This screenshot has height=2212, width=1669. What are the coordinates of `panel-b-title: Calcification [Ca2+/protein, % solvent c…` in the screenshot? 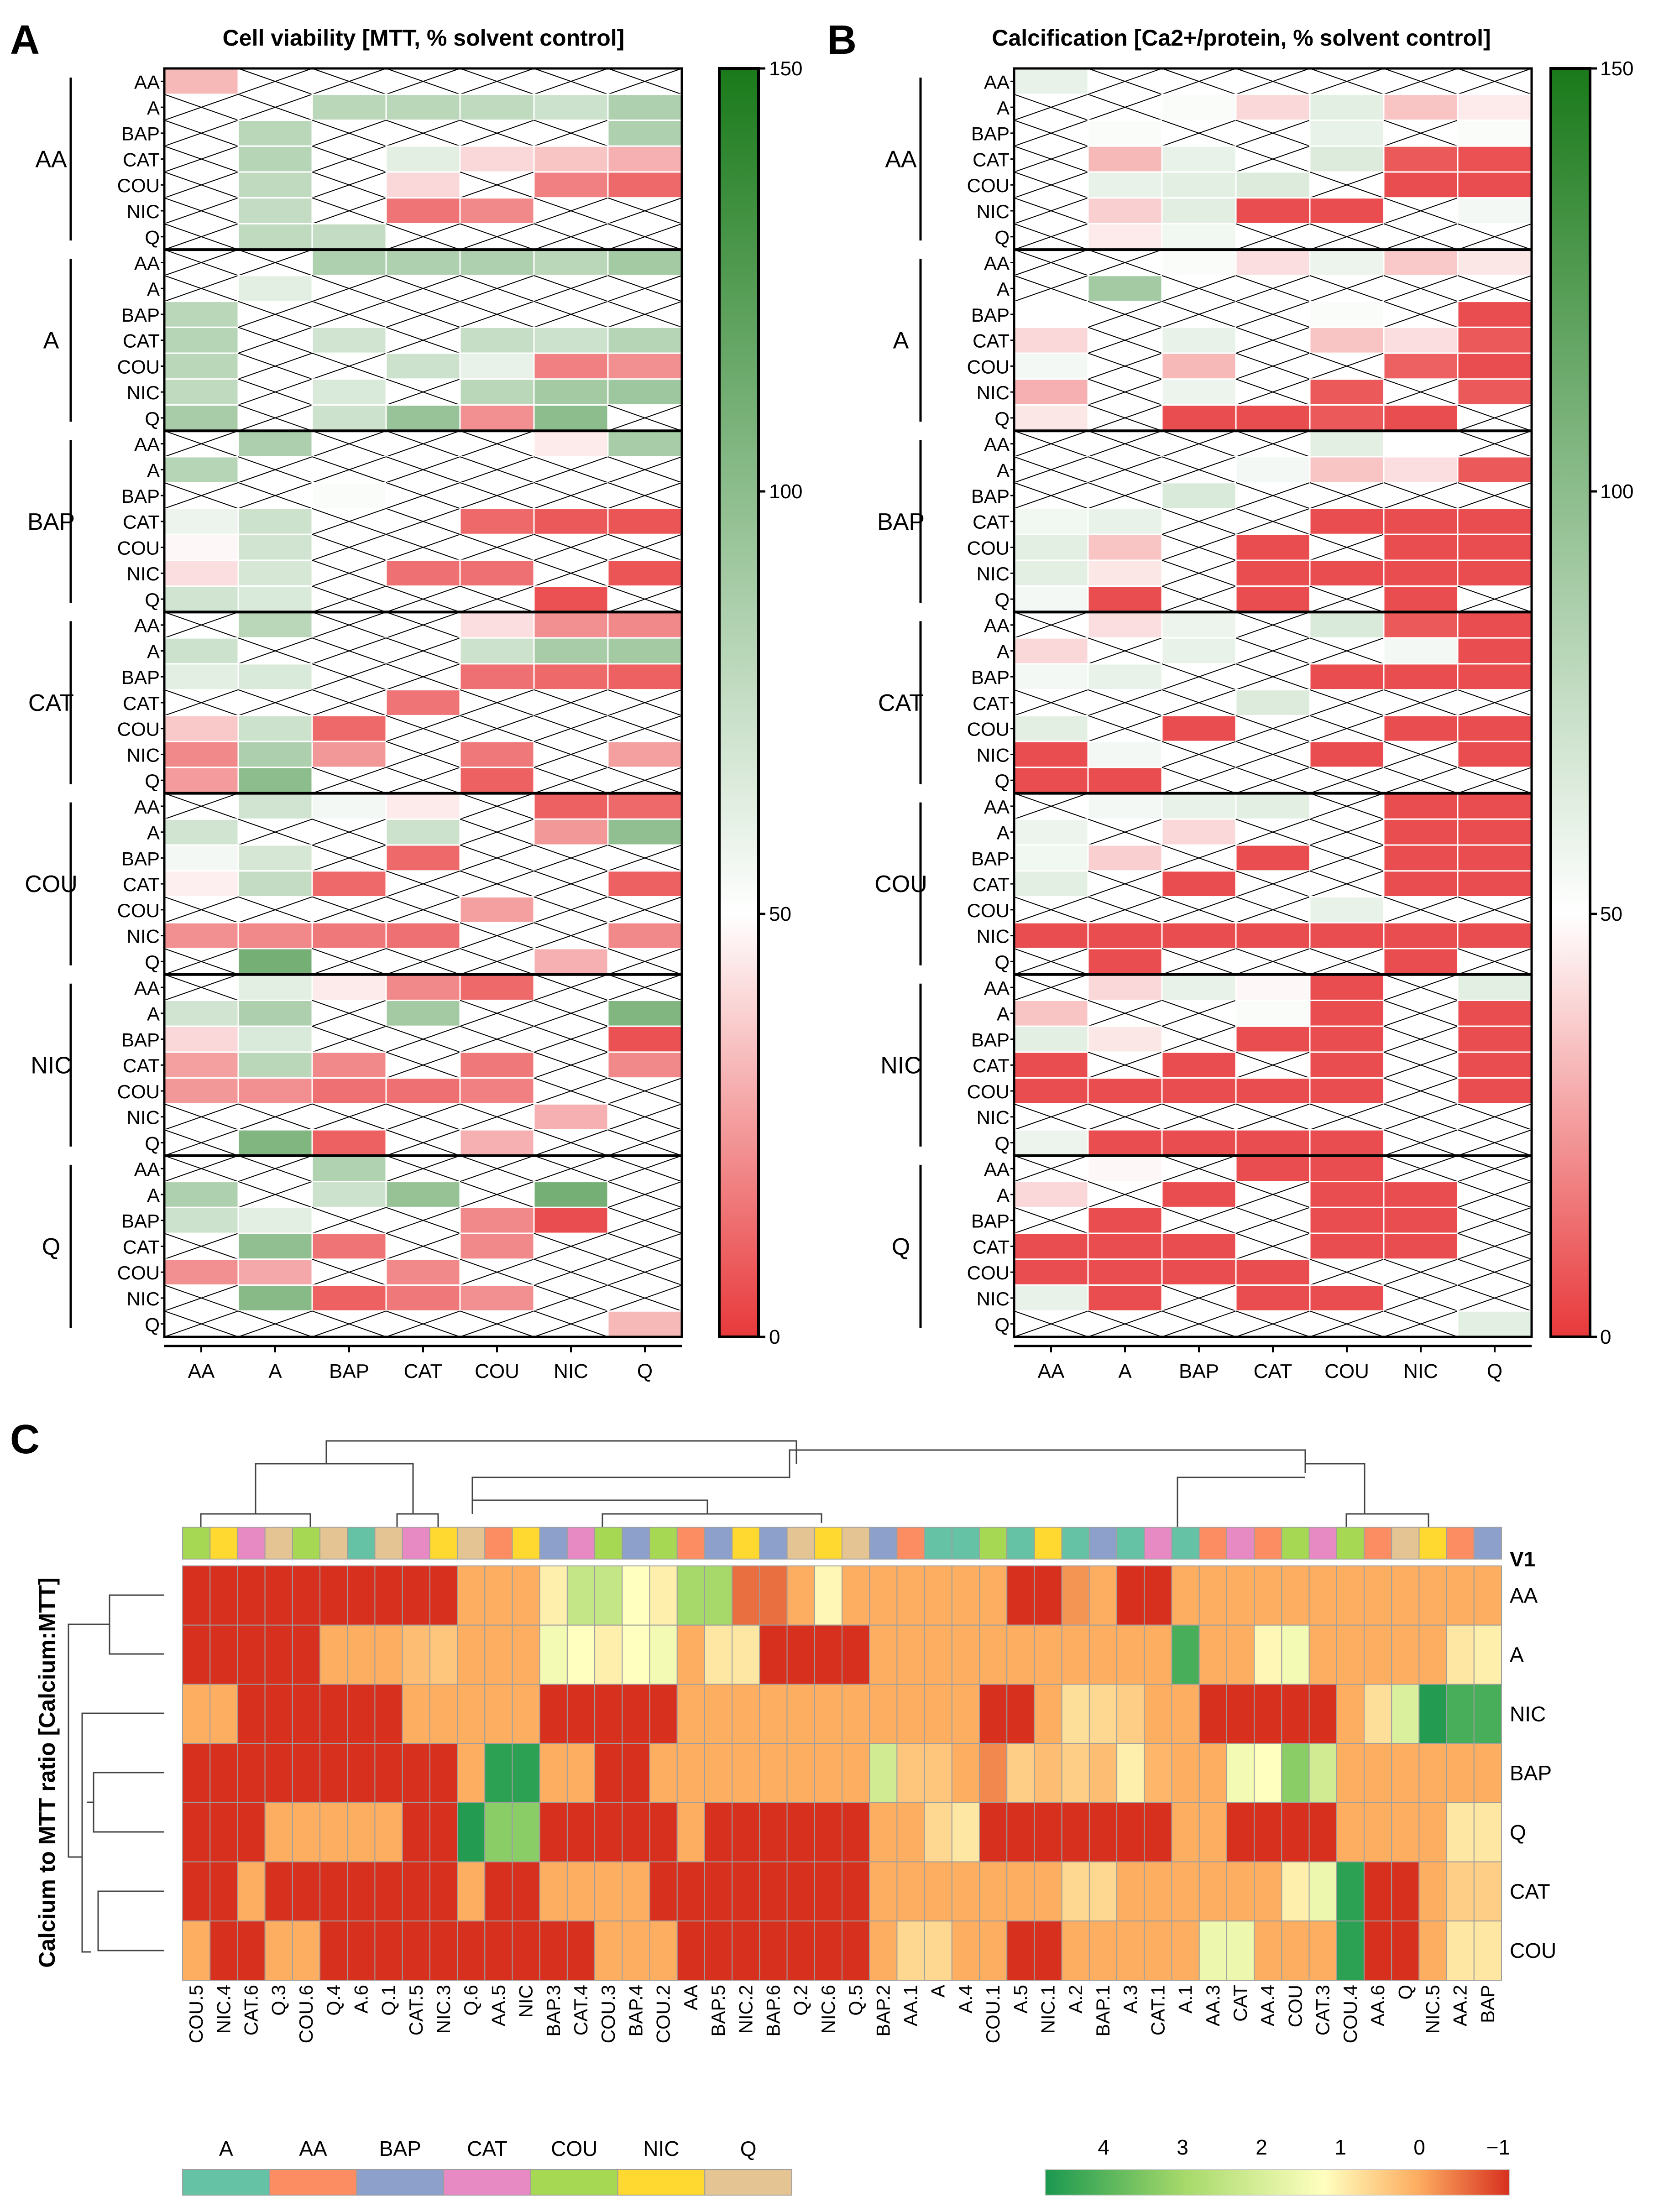 It's located at (1241, 38).